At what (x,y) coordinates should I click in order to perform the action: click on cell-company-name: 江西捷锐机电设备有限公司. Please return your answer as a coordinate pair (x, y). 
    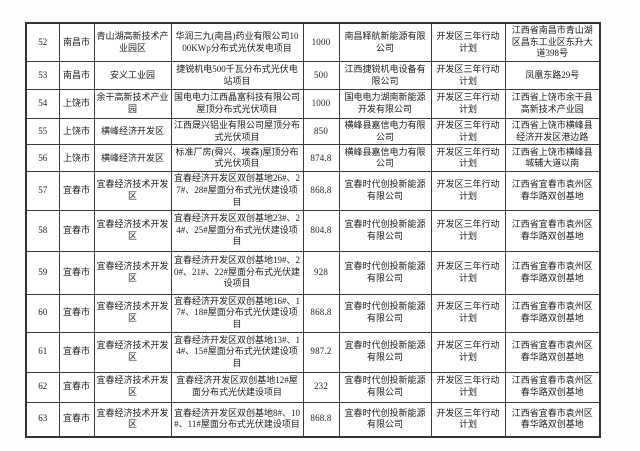
    Looking at the image, I should click on (385, 76).